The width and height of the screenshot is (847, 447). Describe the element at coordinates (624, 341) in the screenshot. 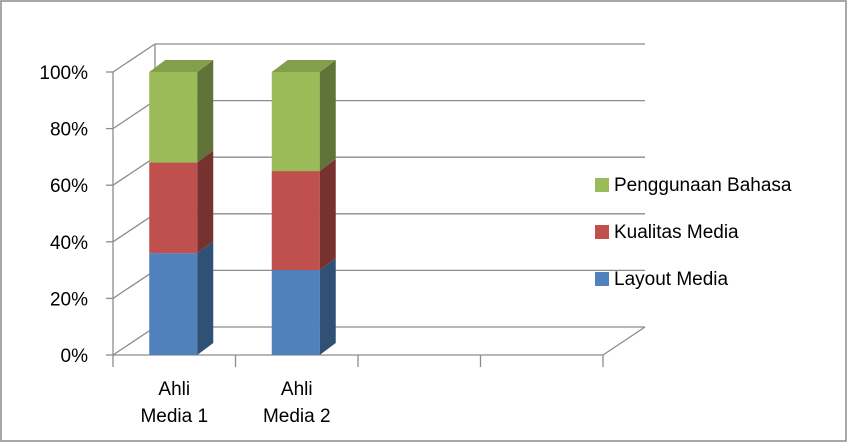

I see `floor-right-edge` at that location.